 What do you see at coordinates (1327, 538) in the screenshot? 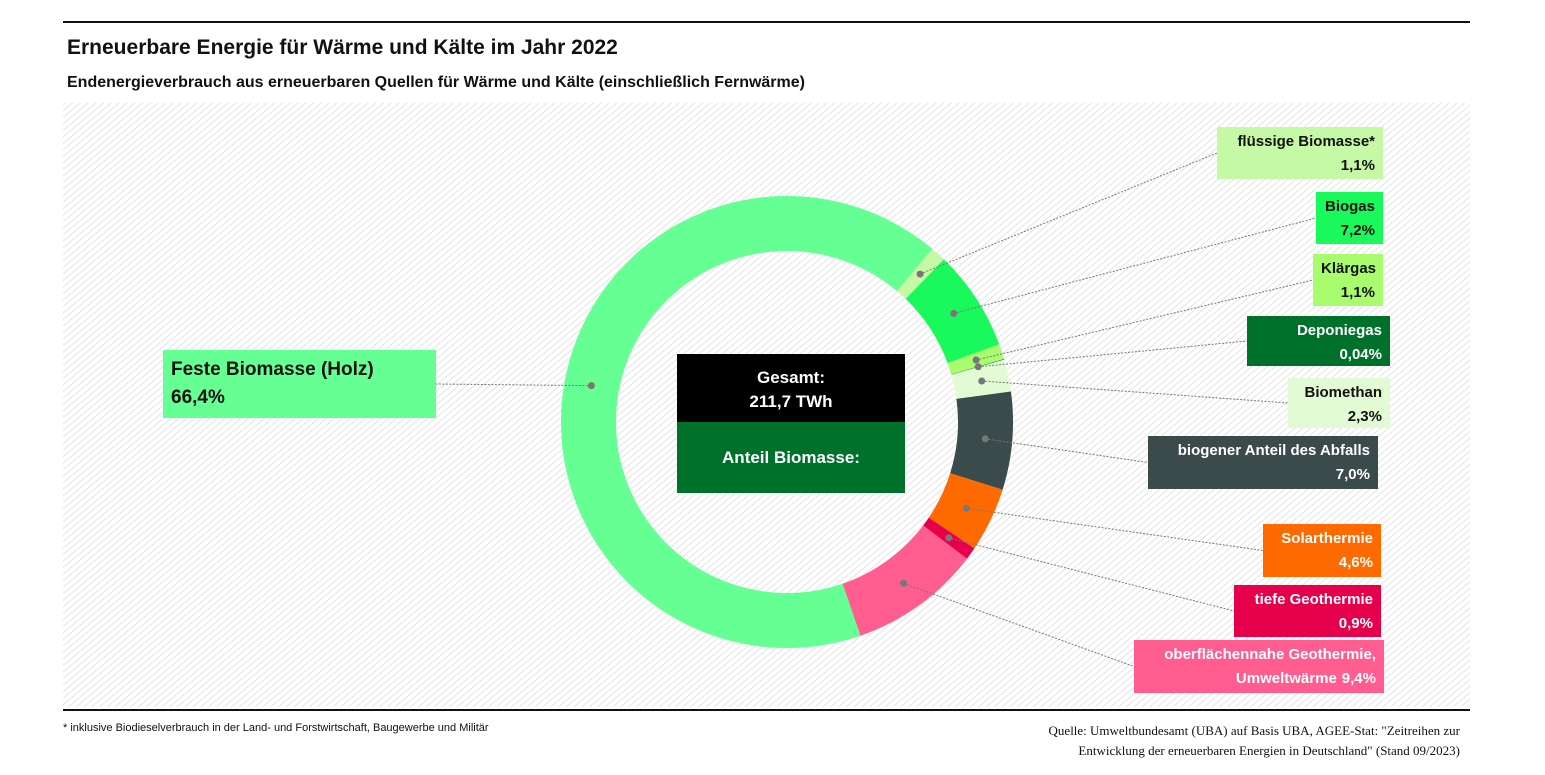
I see `category-label: Solarthermie` at bounding box center [1327, 538].